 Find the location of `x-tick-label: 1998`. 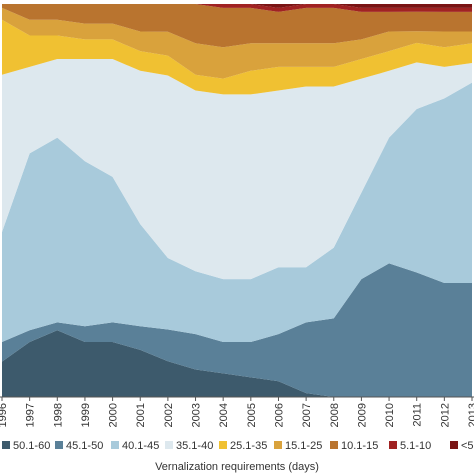

x-tick-label: 1998 is located at coordinates (58, 415).